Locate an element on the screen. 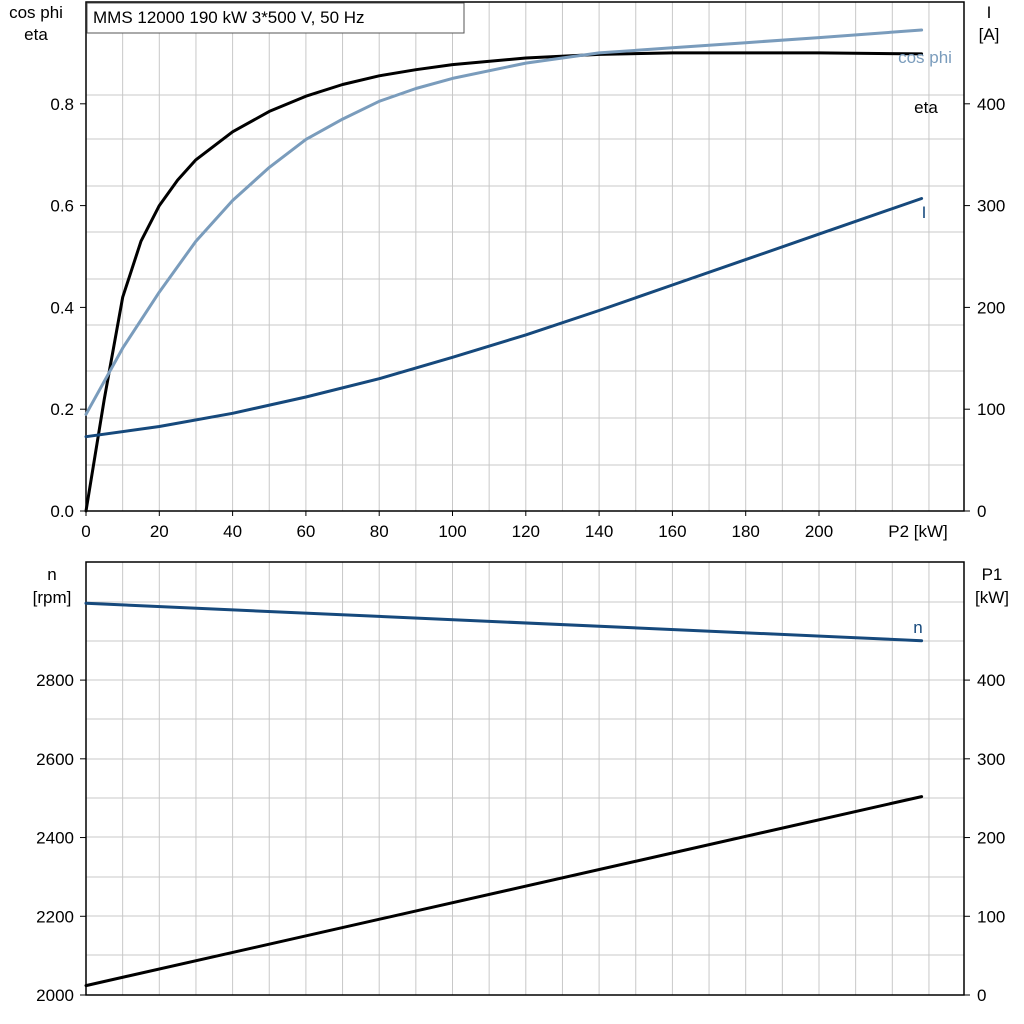  left-tick-label: 2600 is located at coordinates (55, 759).